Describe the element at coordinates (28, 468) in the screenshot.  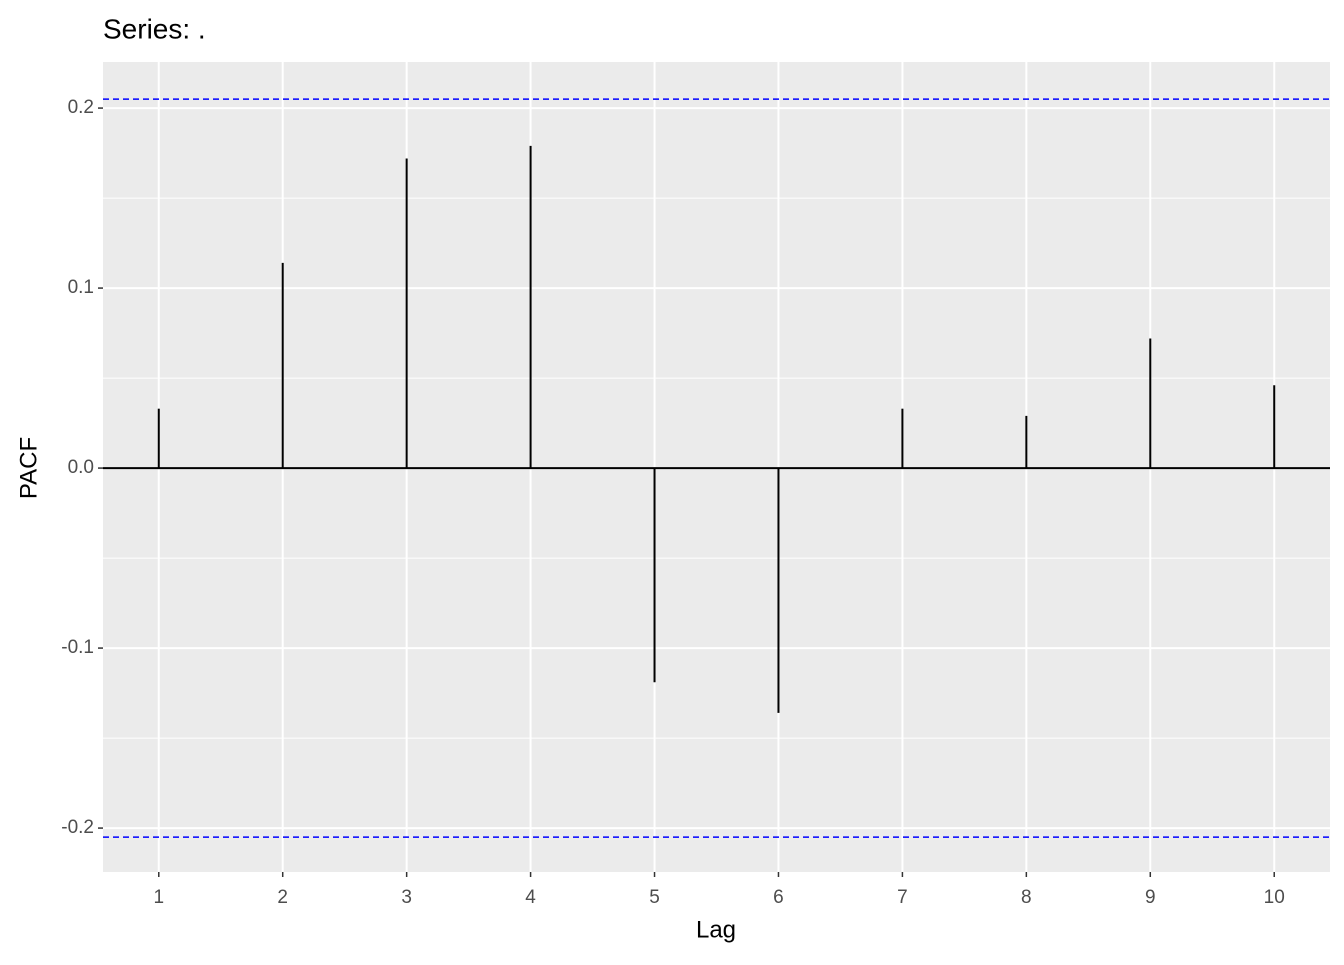
I see `y-axis-title: PACF` at that location.